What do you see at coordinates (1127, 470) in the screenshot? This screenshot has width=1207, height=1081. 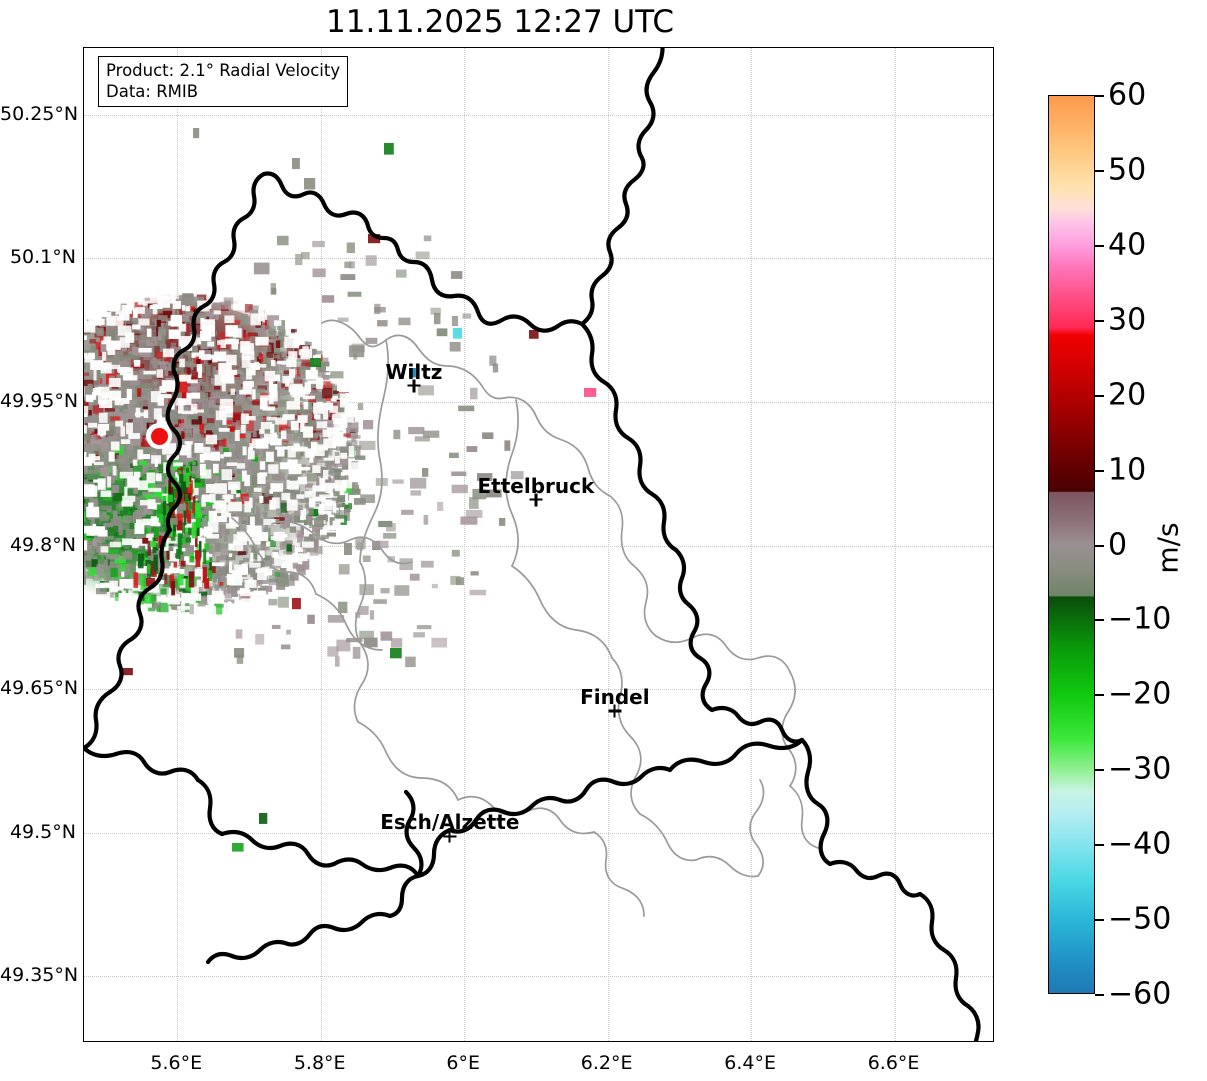 I see `colorbar-tick-label-5: 10` at bounding box center [1127, 470].